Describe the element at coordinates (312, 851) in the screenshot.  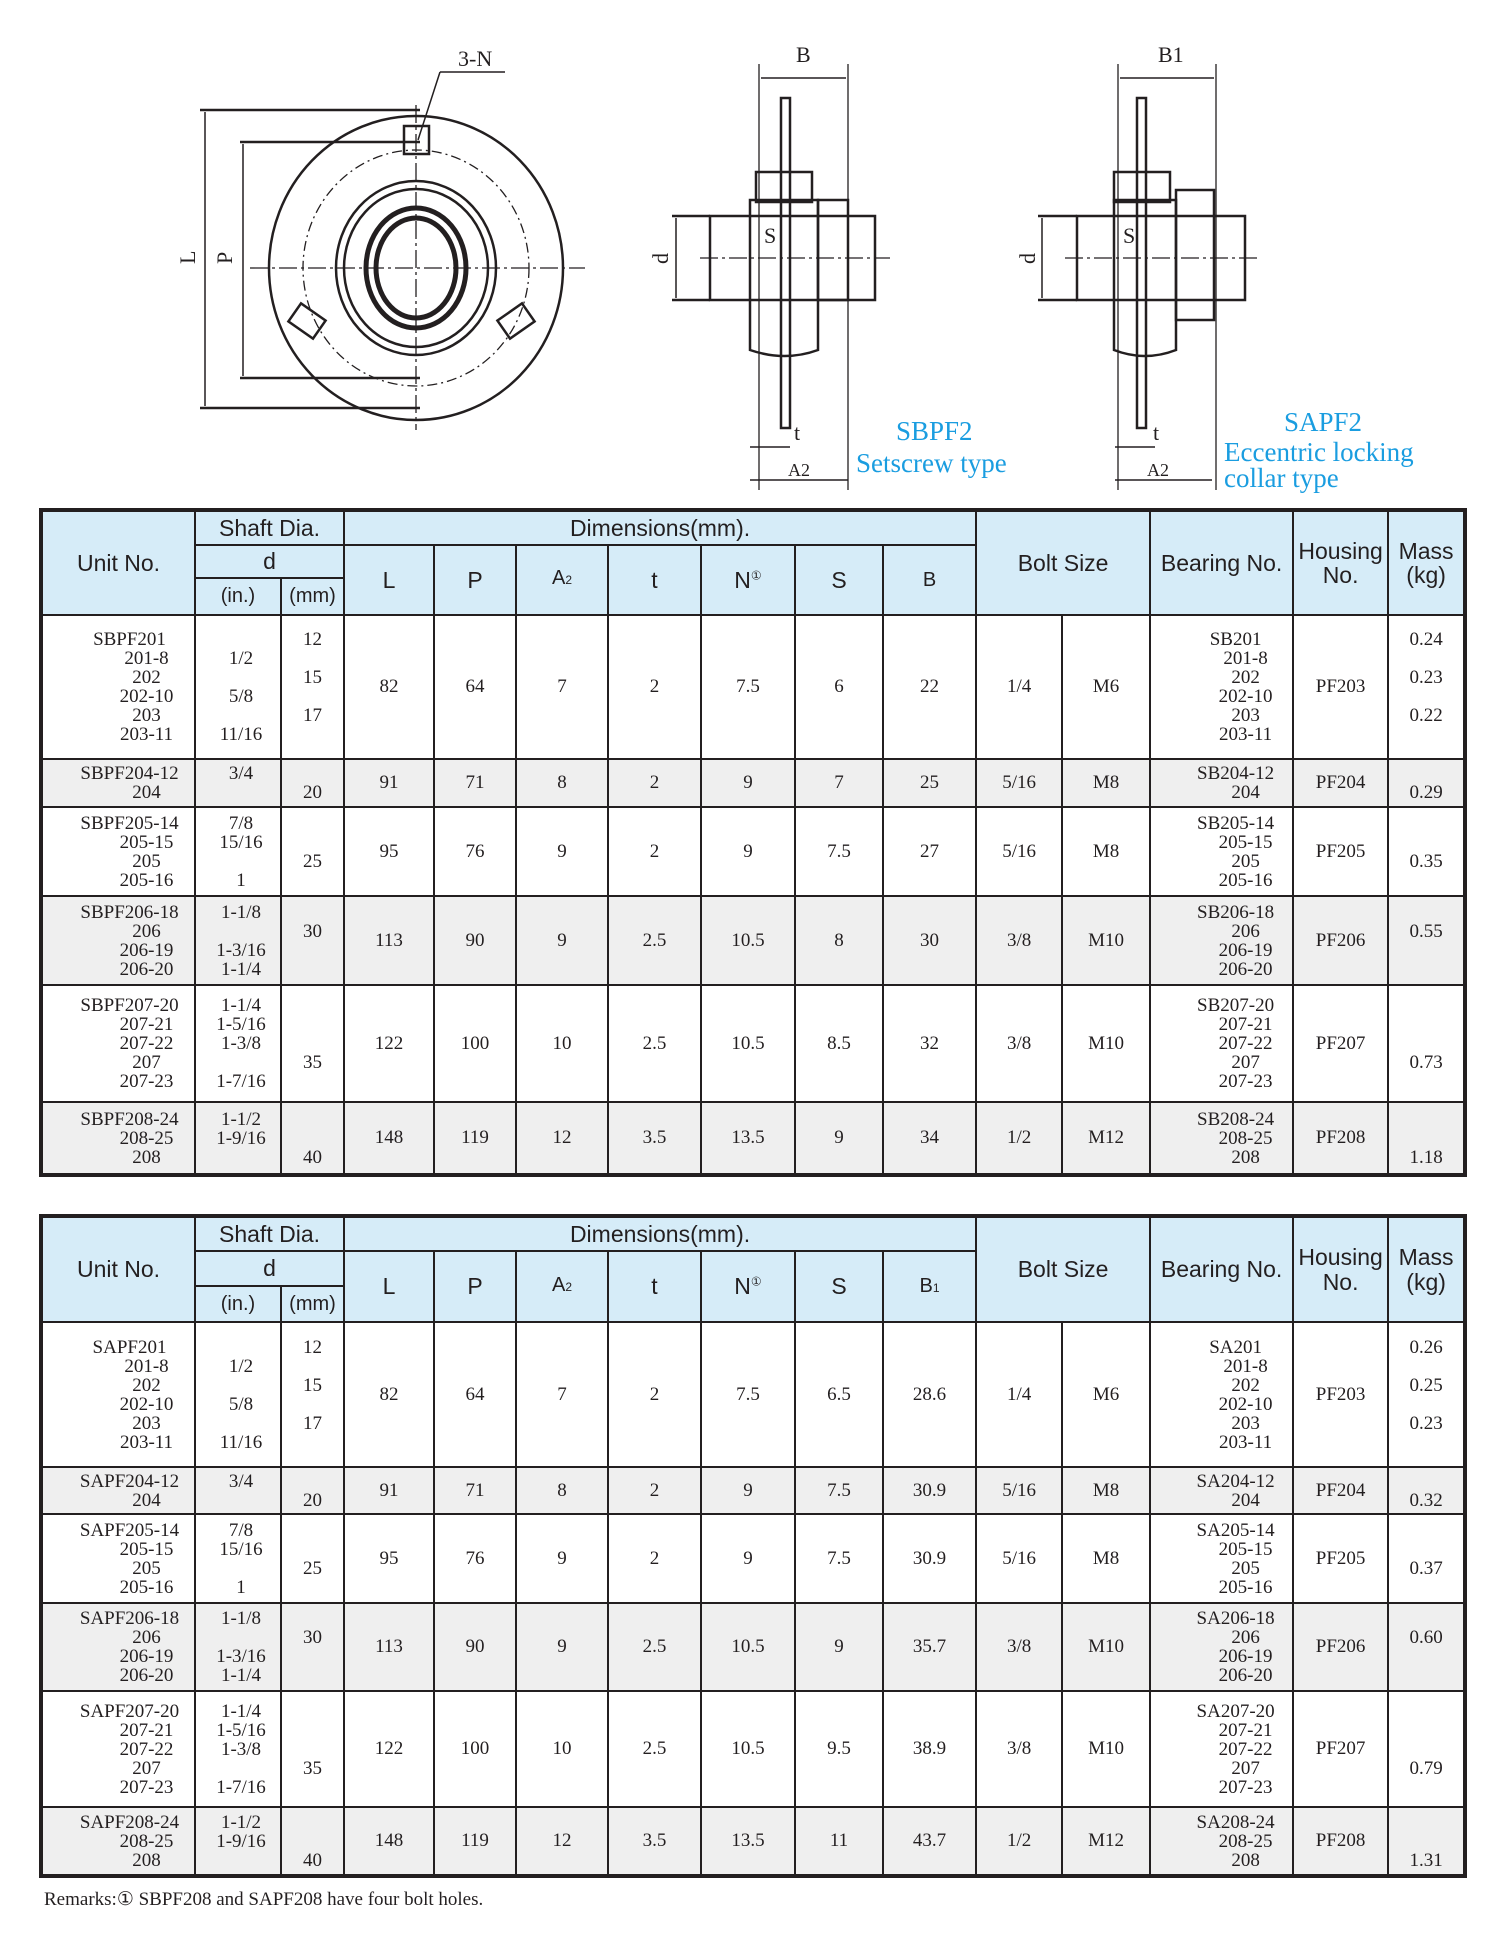
I see `cell-shaft-mm: 25` at that location.